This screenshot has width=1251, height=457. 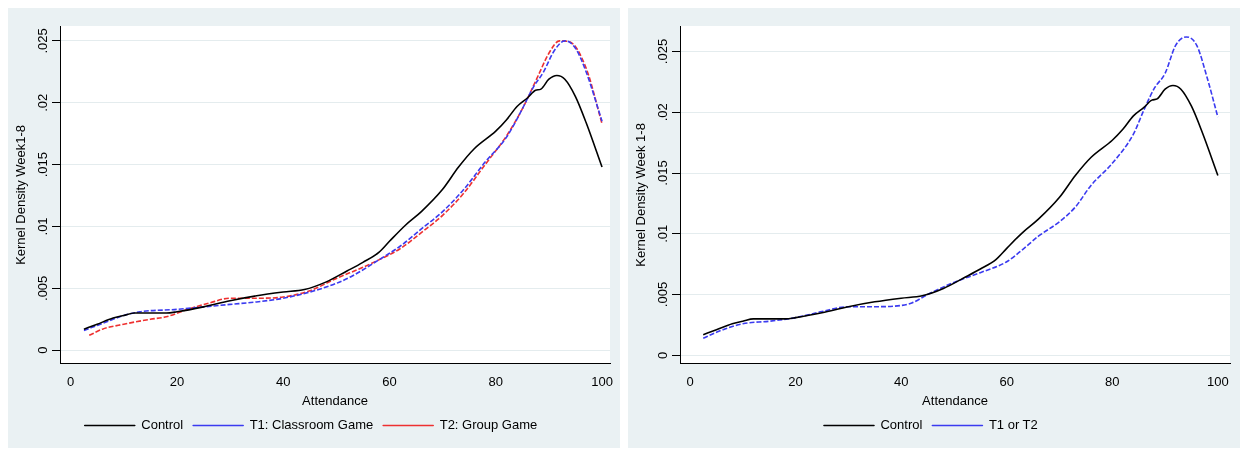 I want to click on y-axis-title: Kernel Density Week 1-8, so click(x=641, y=195).